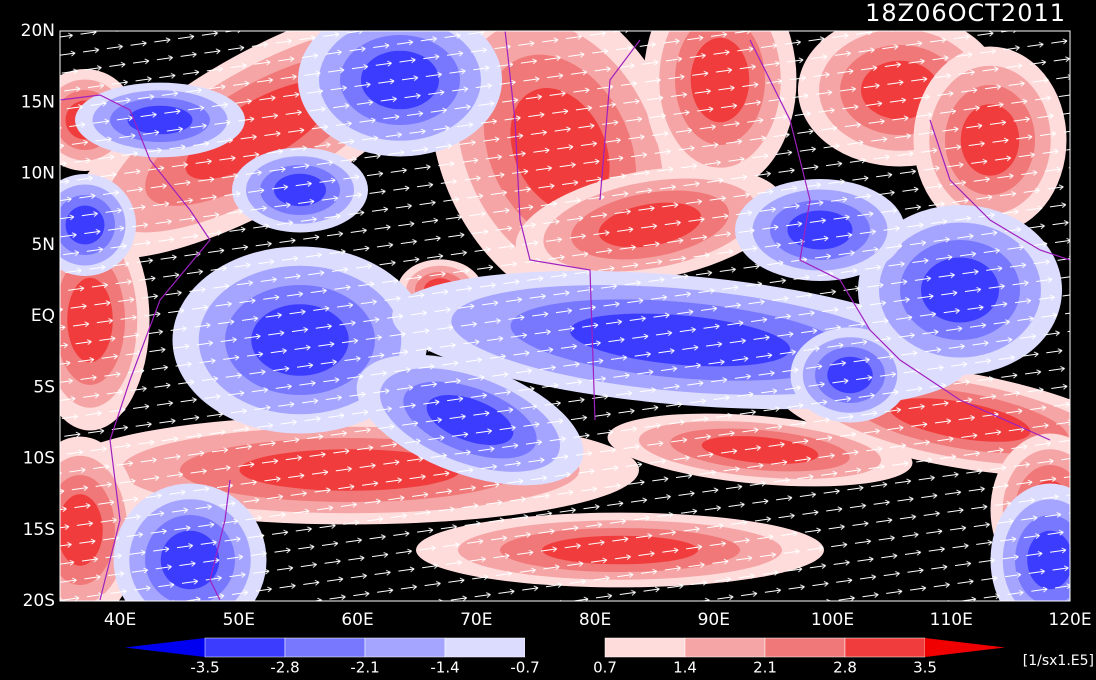 The image size is (1096, 680). Describe the element at coordinates (845, 668) in the screenshot. I see `colorbar-label: 2.8` at that location.